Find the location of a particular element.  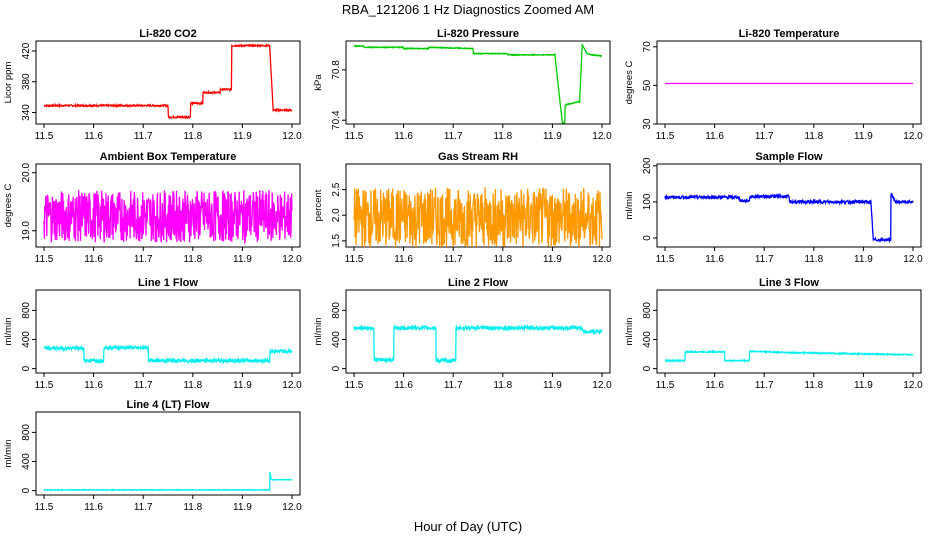

y-tick-label: 100 is located at coordinates (647, 201).